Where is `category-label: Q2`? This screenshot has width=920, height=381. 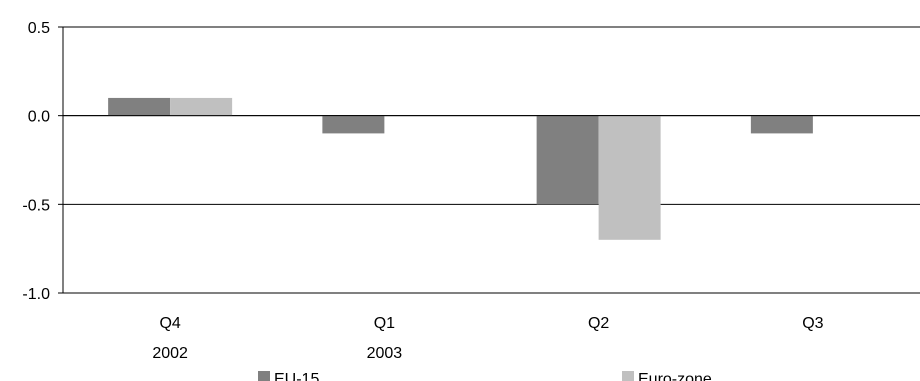
category-label: Q2 is located at coordinates (598, 323).